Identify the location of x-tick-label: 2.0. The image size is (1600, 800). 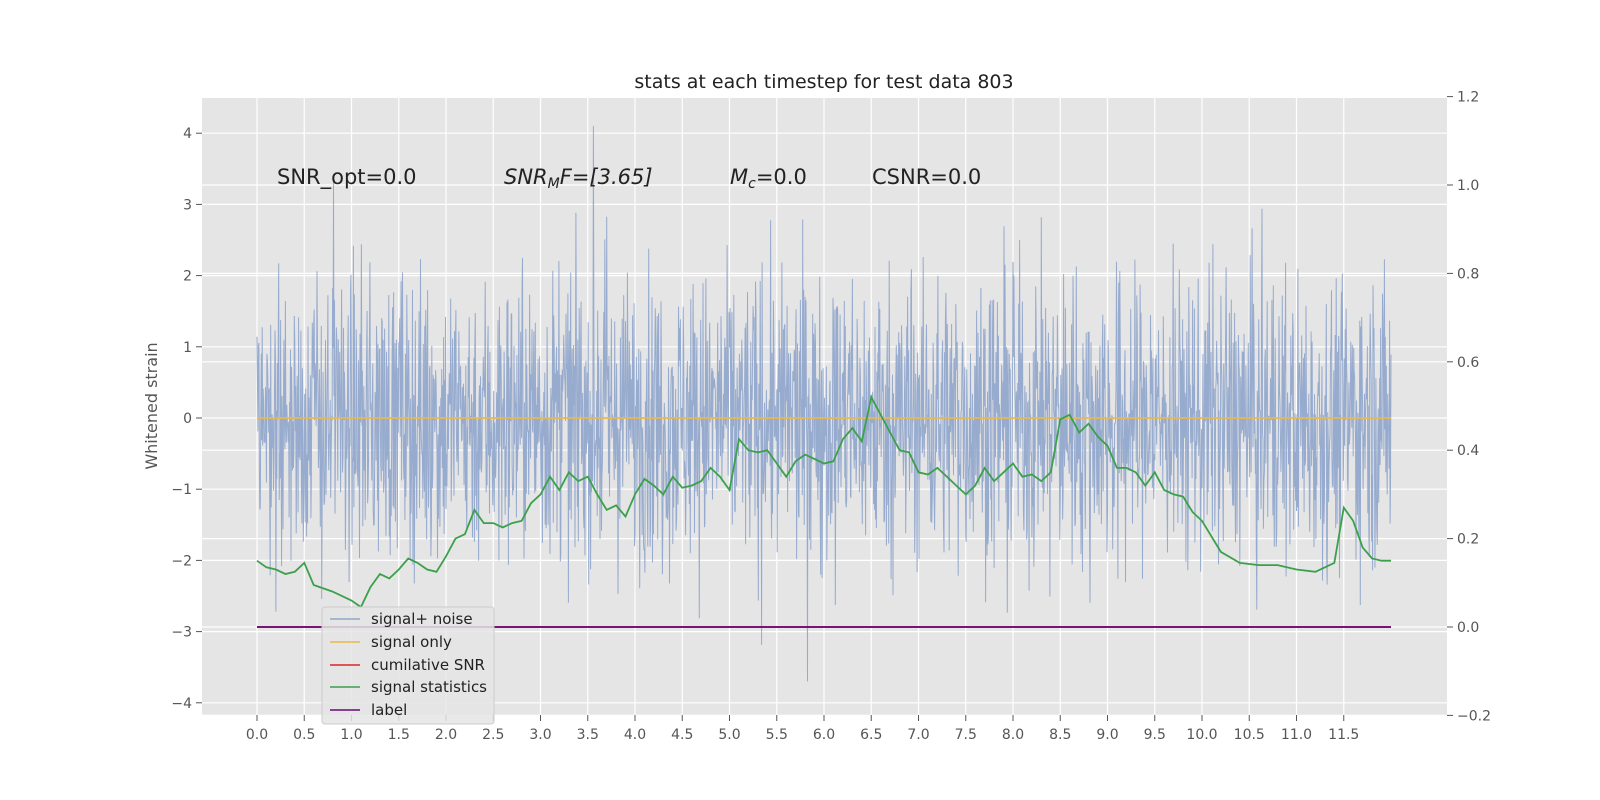
(446, 735).